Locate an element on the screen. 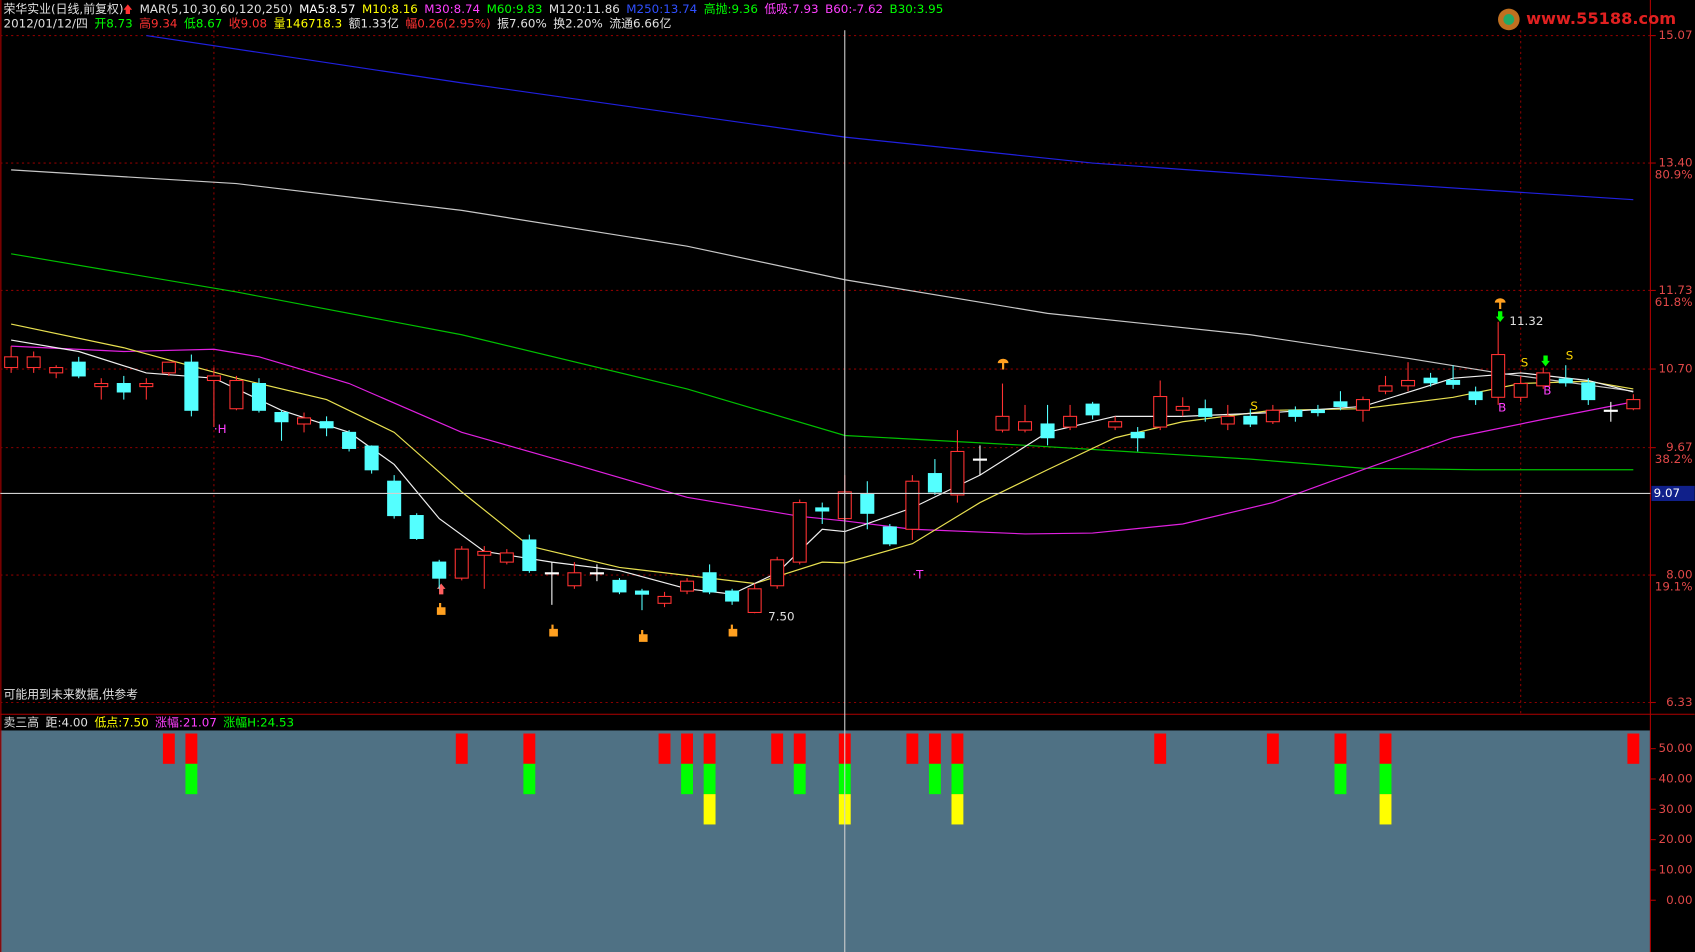 The height and width of the screenshot is (952, 1695). header-item: 卖三高 is located at coordinates (22, 722).